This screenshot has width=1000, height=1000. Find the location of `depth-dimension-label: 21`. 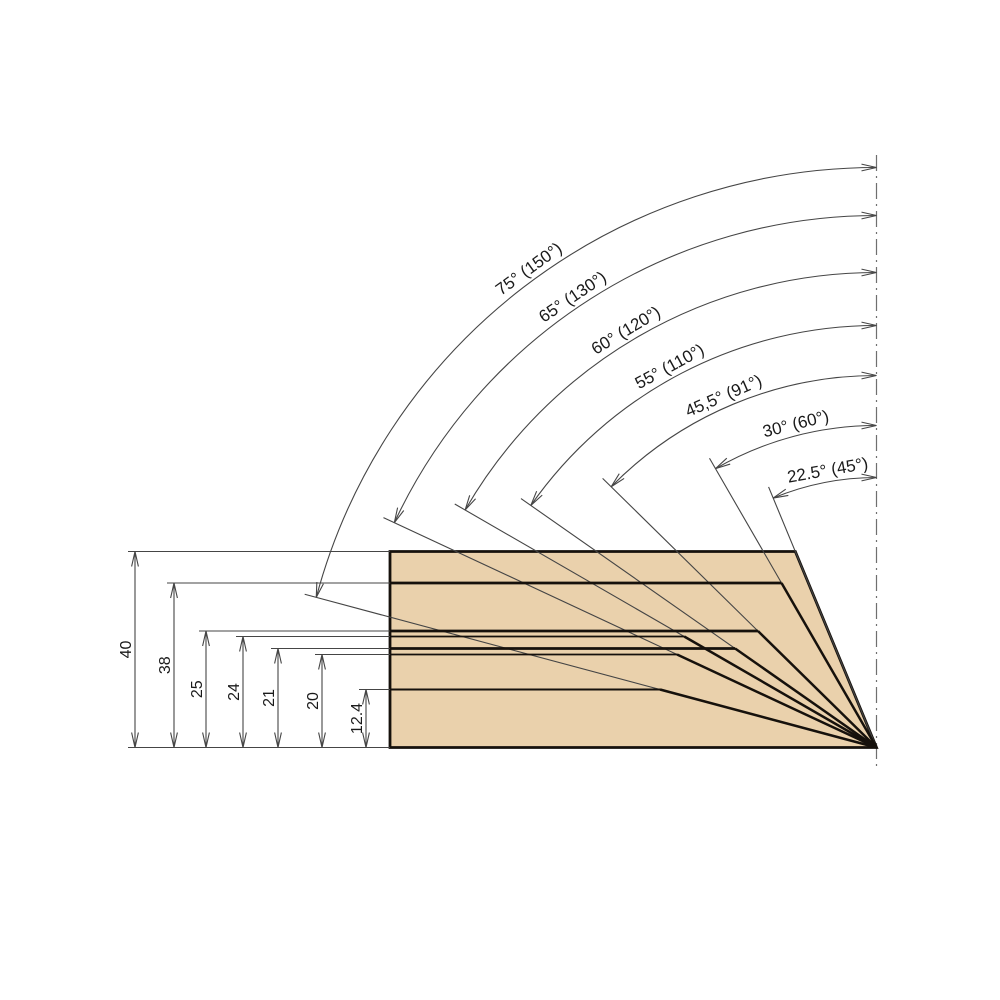

depth-dimension-label: 21 is located at coordinates (269, 698).